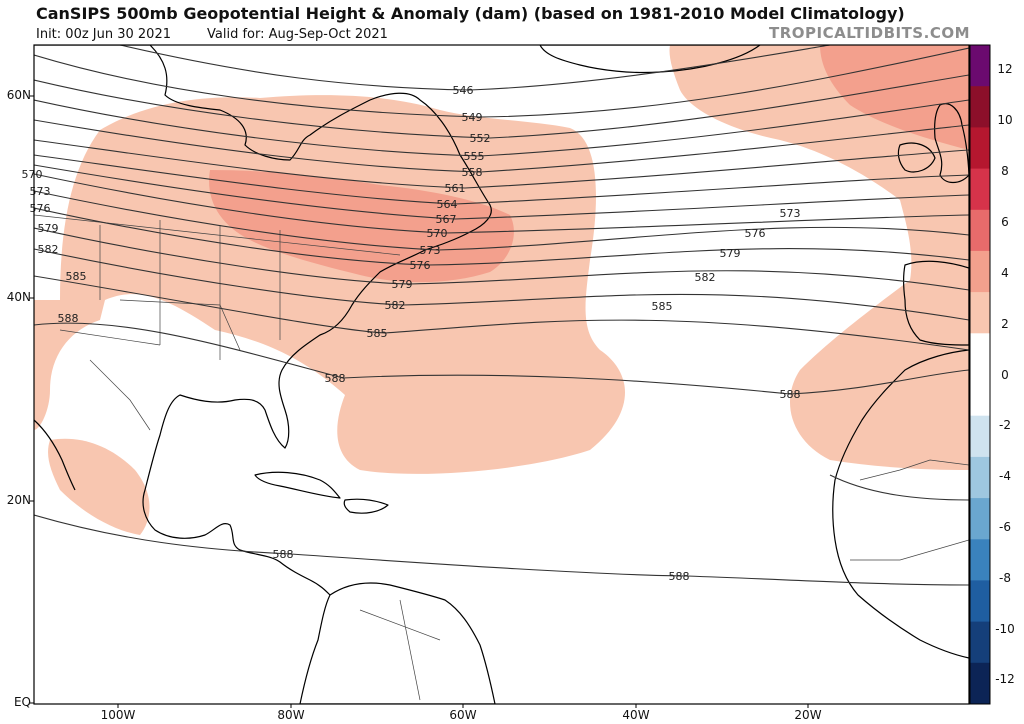 The width and height of the screenshot is (1024, 724). Describe the element at coordinates (455, 188) in the screenshot. I see `contour-label: 561` at that location.